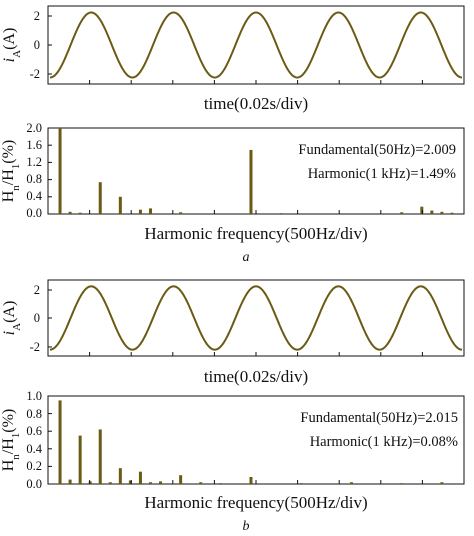  Describe the element at coordinates (246, 257) in the screenshot. I see `panel-label: a` at that location.